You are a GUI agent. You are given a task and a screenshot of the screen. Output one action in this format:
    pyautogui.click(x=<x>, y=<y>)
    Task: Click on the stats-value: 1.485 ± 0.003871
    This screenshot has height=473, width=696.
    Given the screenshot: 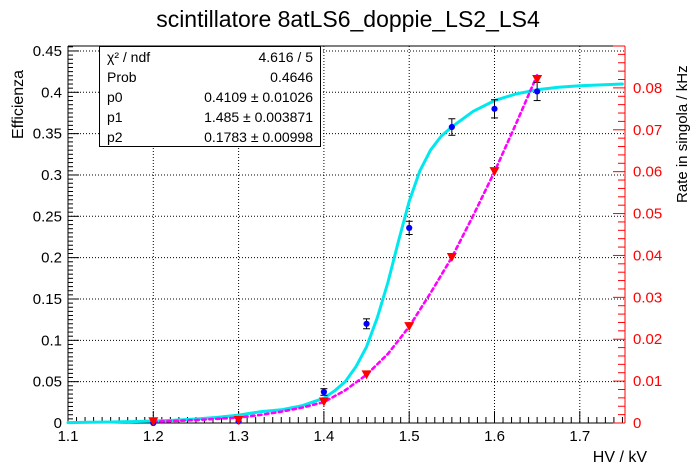 What is the action you would take?
    pyautogui.click(x=258, y=117)
    